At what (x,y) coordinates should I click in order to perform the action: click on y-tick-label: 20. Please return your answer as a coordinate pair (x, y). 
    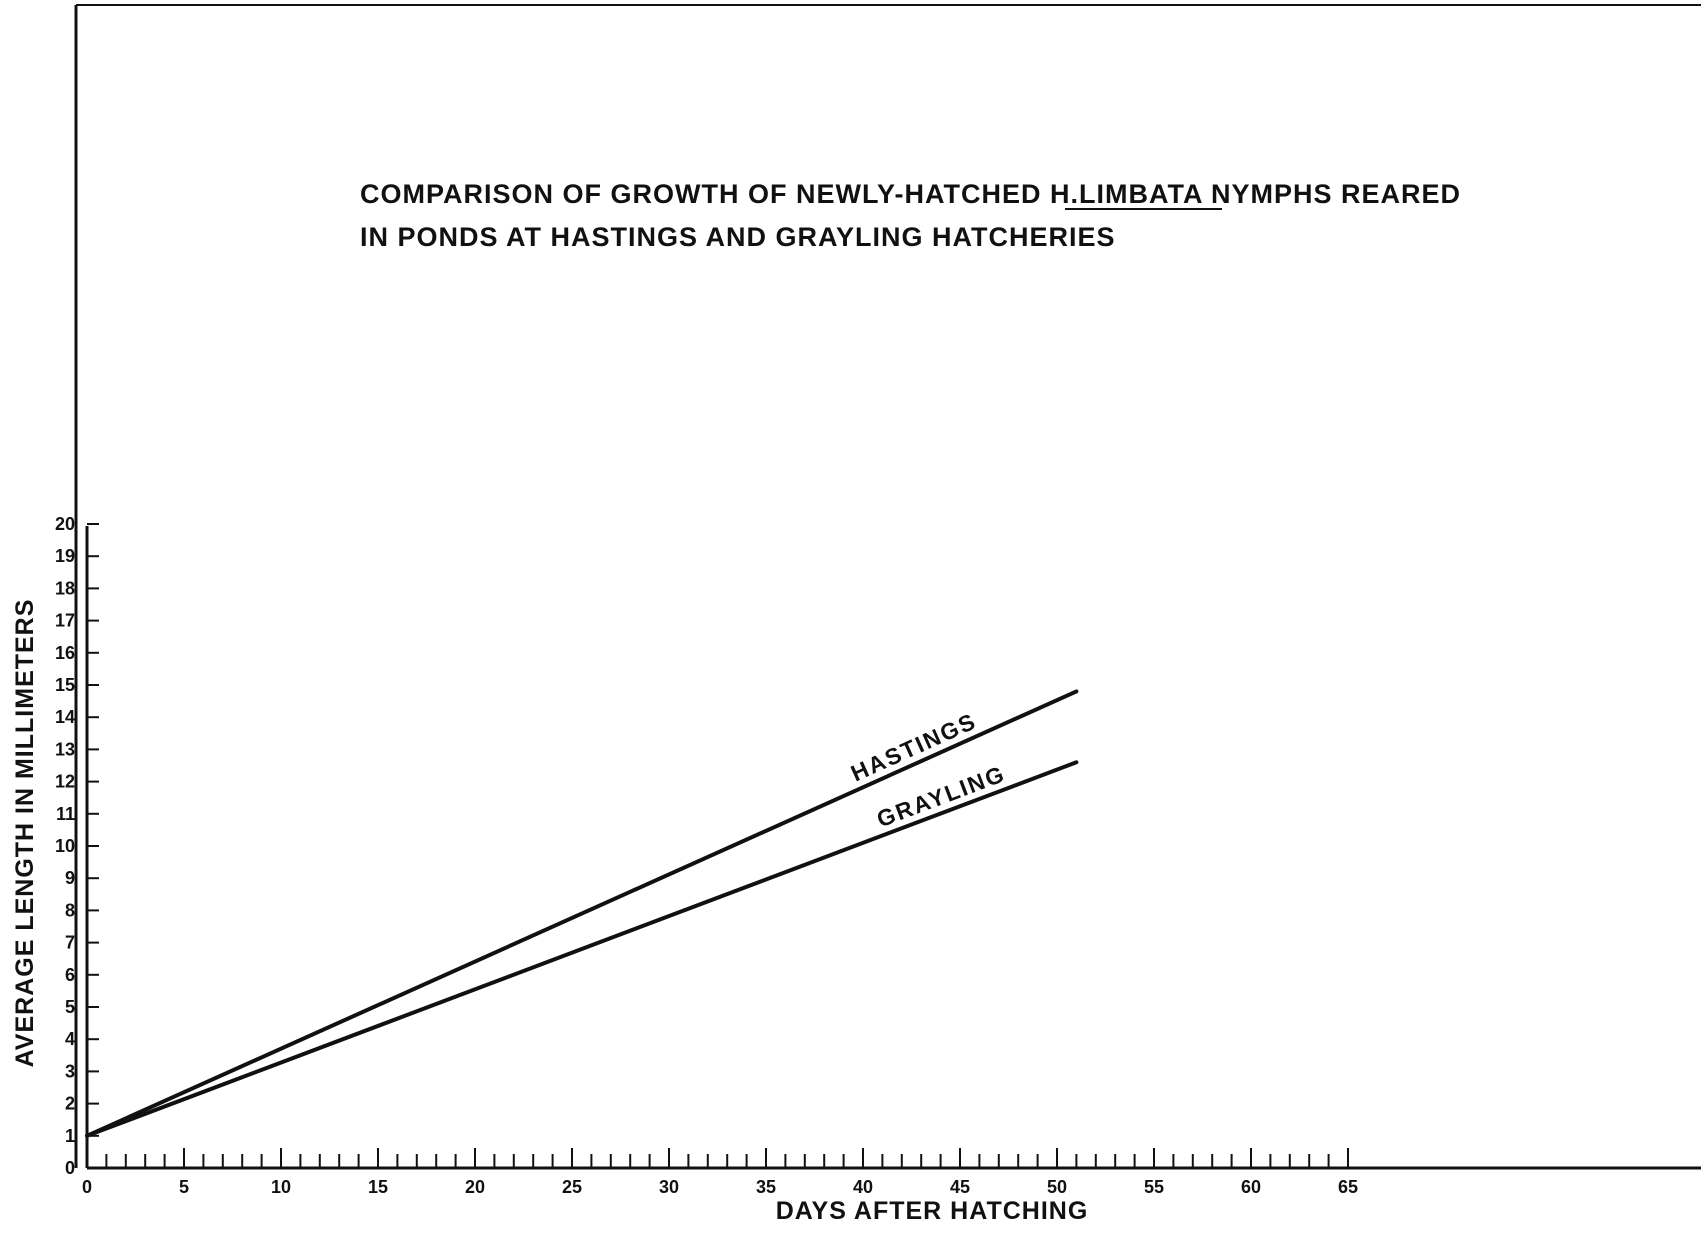
    Looking at the image, I should click on (65, 524).